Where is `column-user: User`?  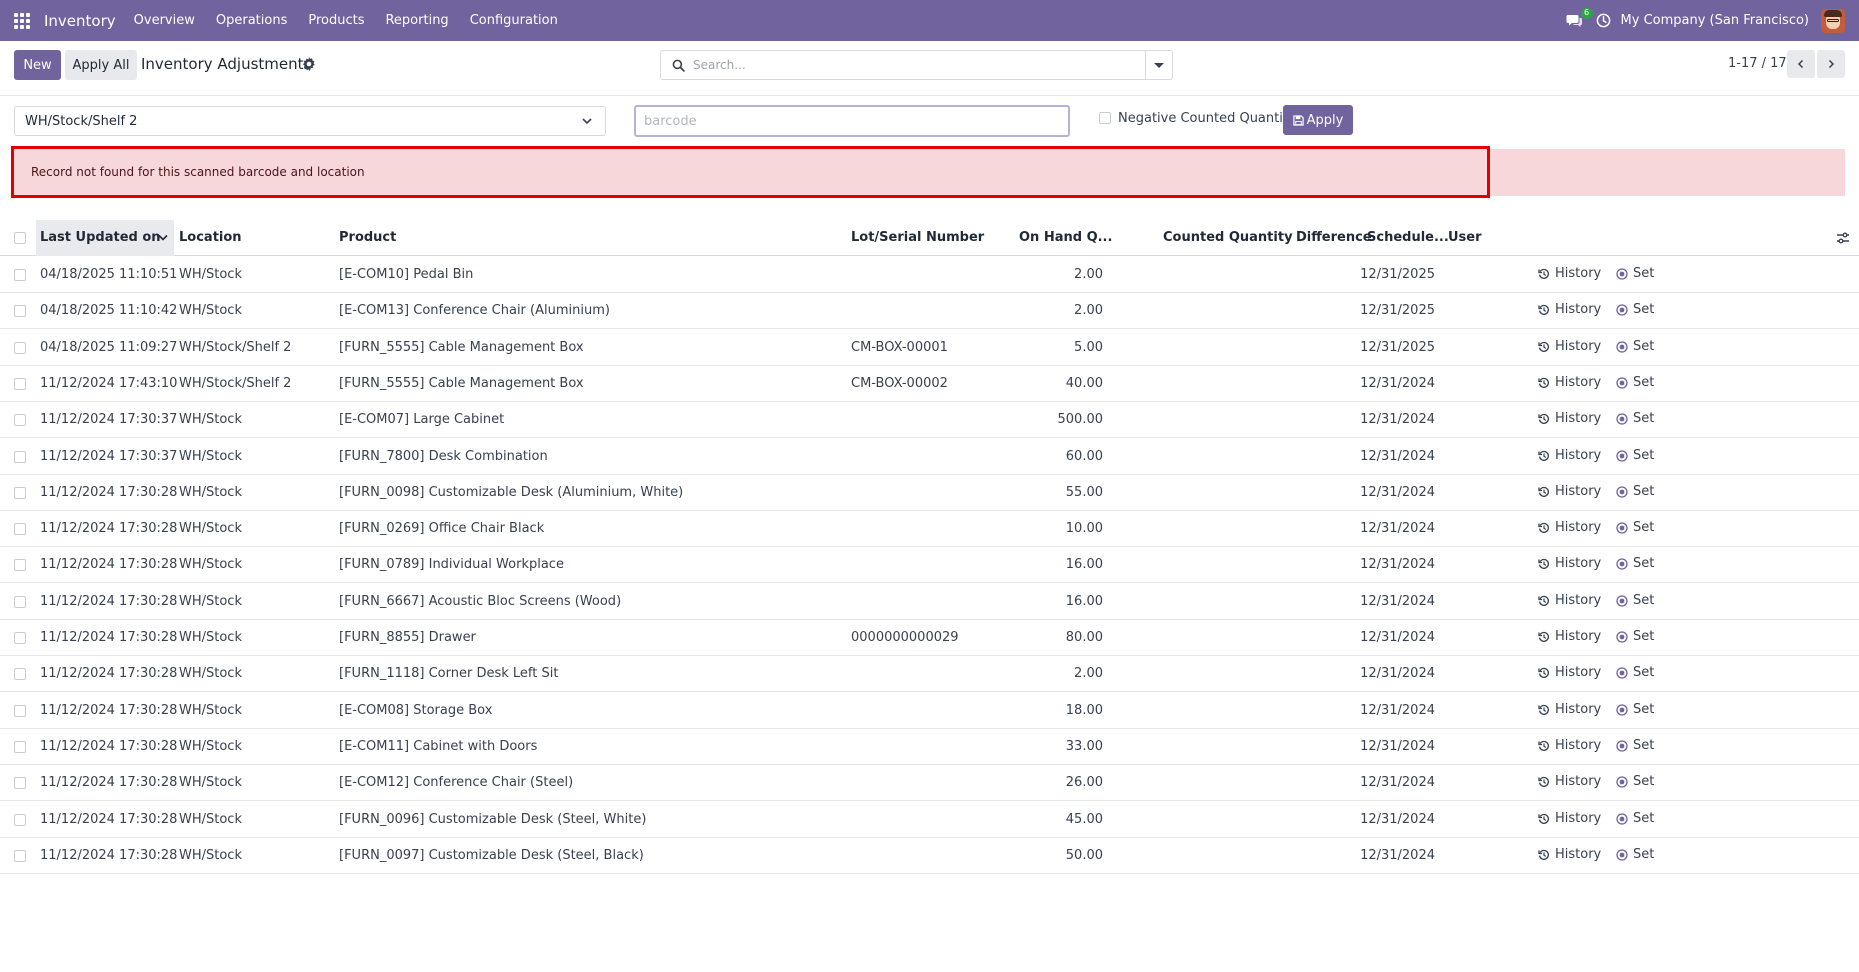
column-user: User is located at coordinates (1465, 237).